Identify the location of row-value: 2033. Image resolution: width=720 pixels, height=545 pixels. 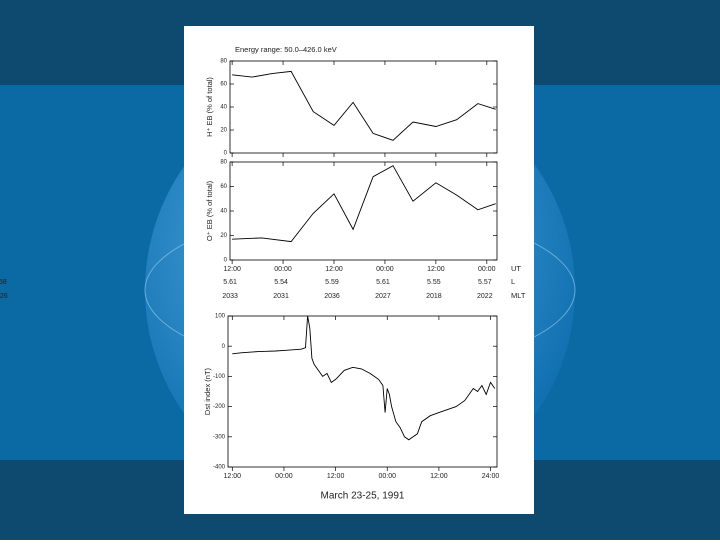
(230, 296).